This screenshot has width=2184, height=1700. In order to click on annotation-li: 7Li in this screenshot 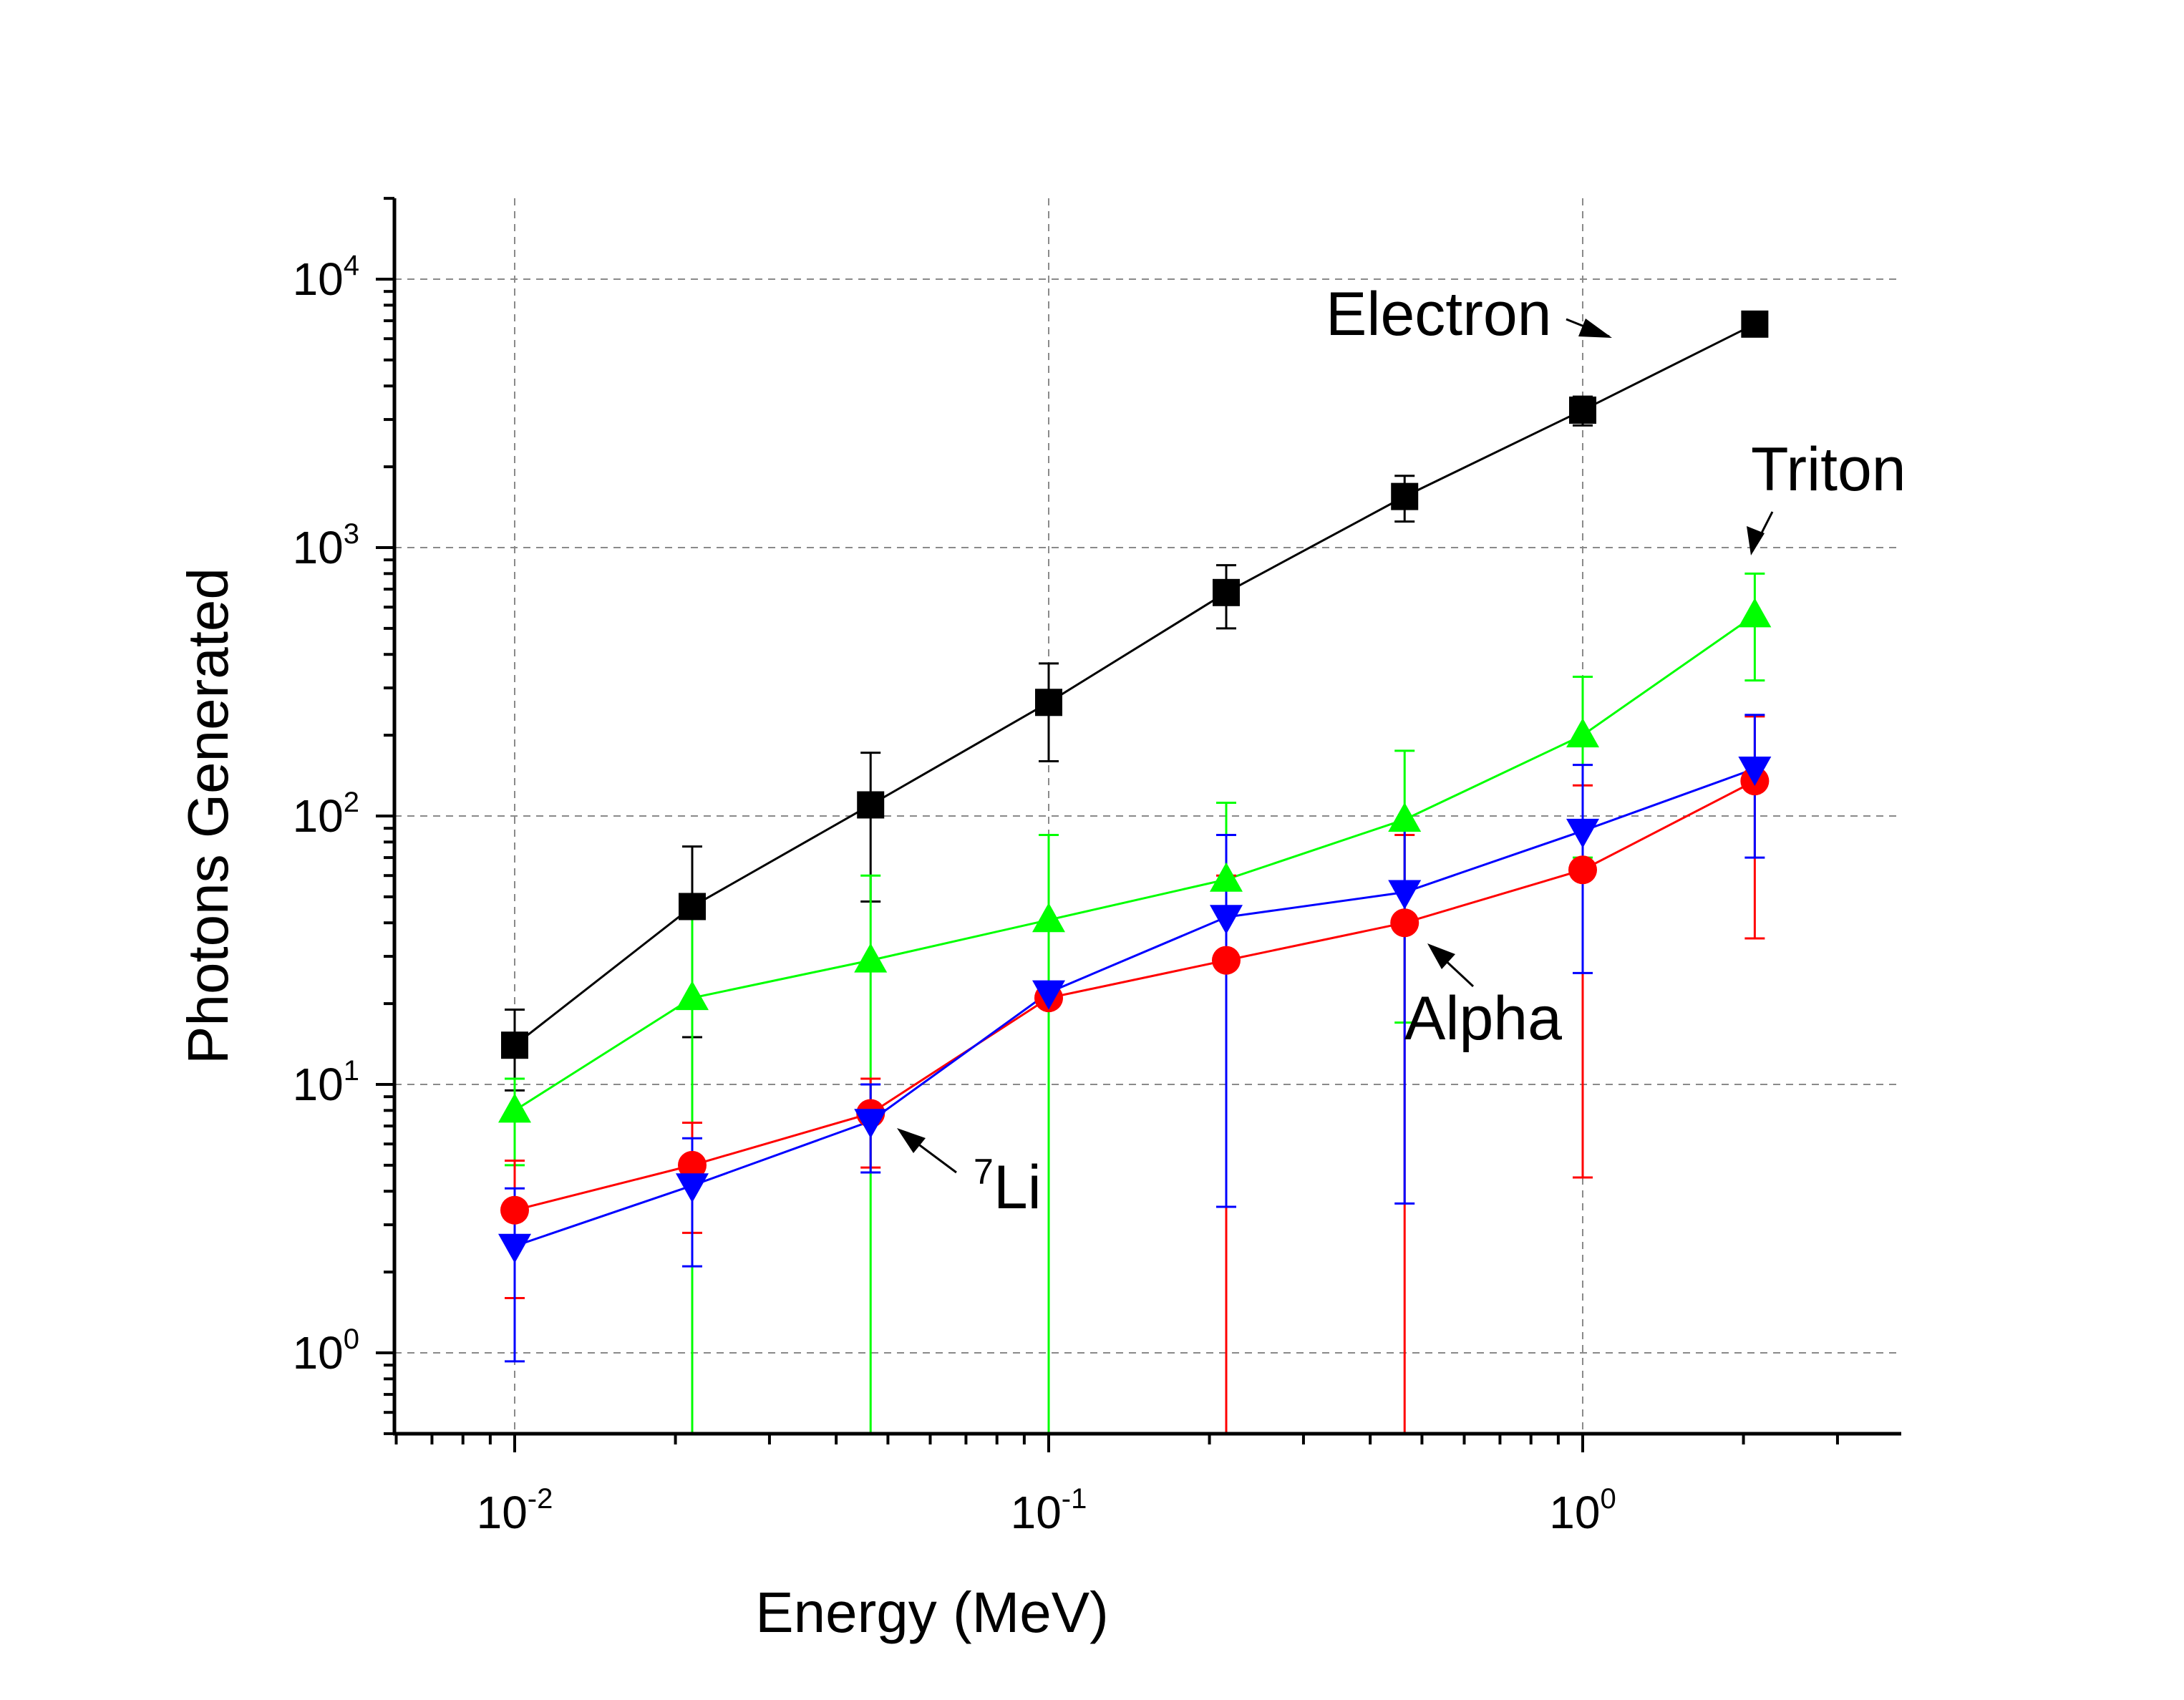, I will do `click(1008, 1187)`.